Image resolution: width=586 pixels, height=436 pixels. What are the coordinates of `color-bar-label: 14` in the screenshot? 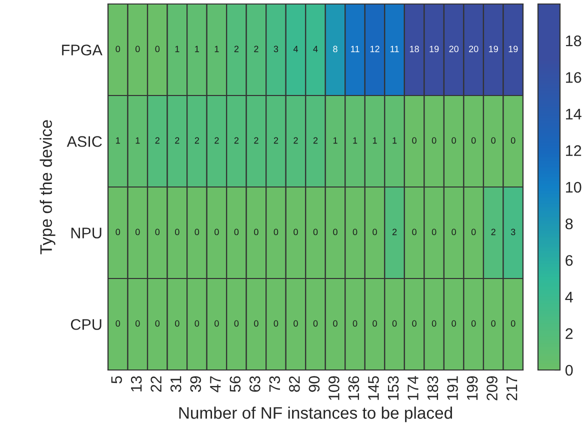 It's located at (574, 114).